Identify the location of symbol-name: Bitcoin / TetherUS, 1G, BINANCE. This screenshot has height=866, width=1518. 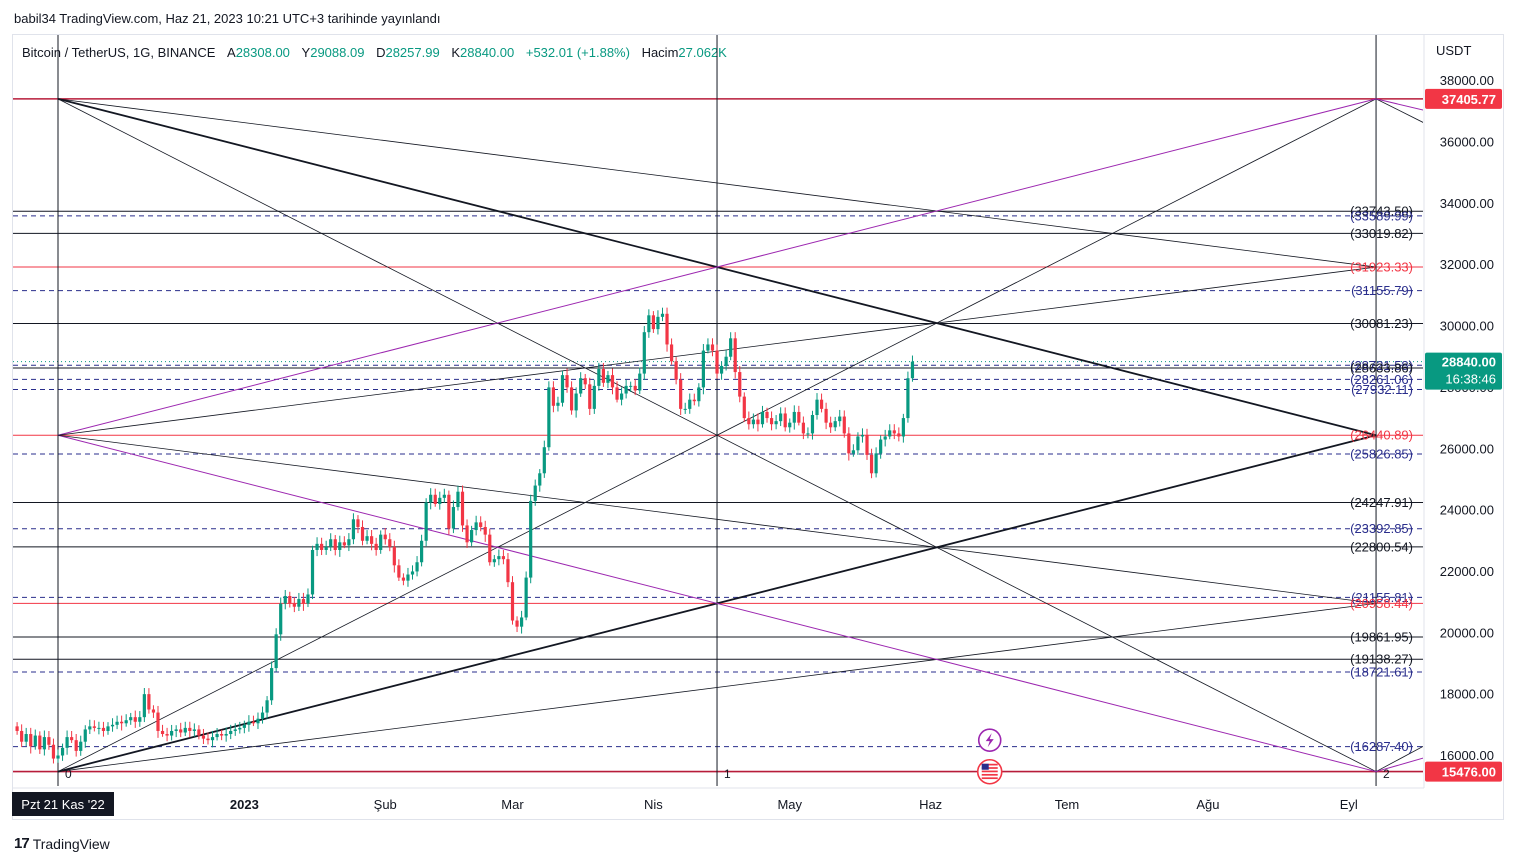
(119, 52).